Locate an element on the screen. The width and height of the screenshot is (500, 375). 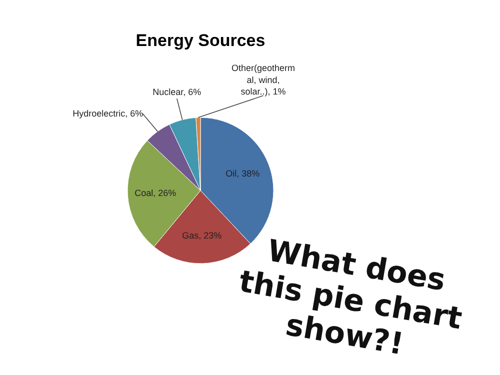
slice-label: Gas, 23% is located at coordinates (202, 235).